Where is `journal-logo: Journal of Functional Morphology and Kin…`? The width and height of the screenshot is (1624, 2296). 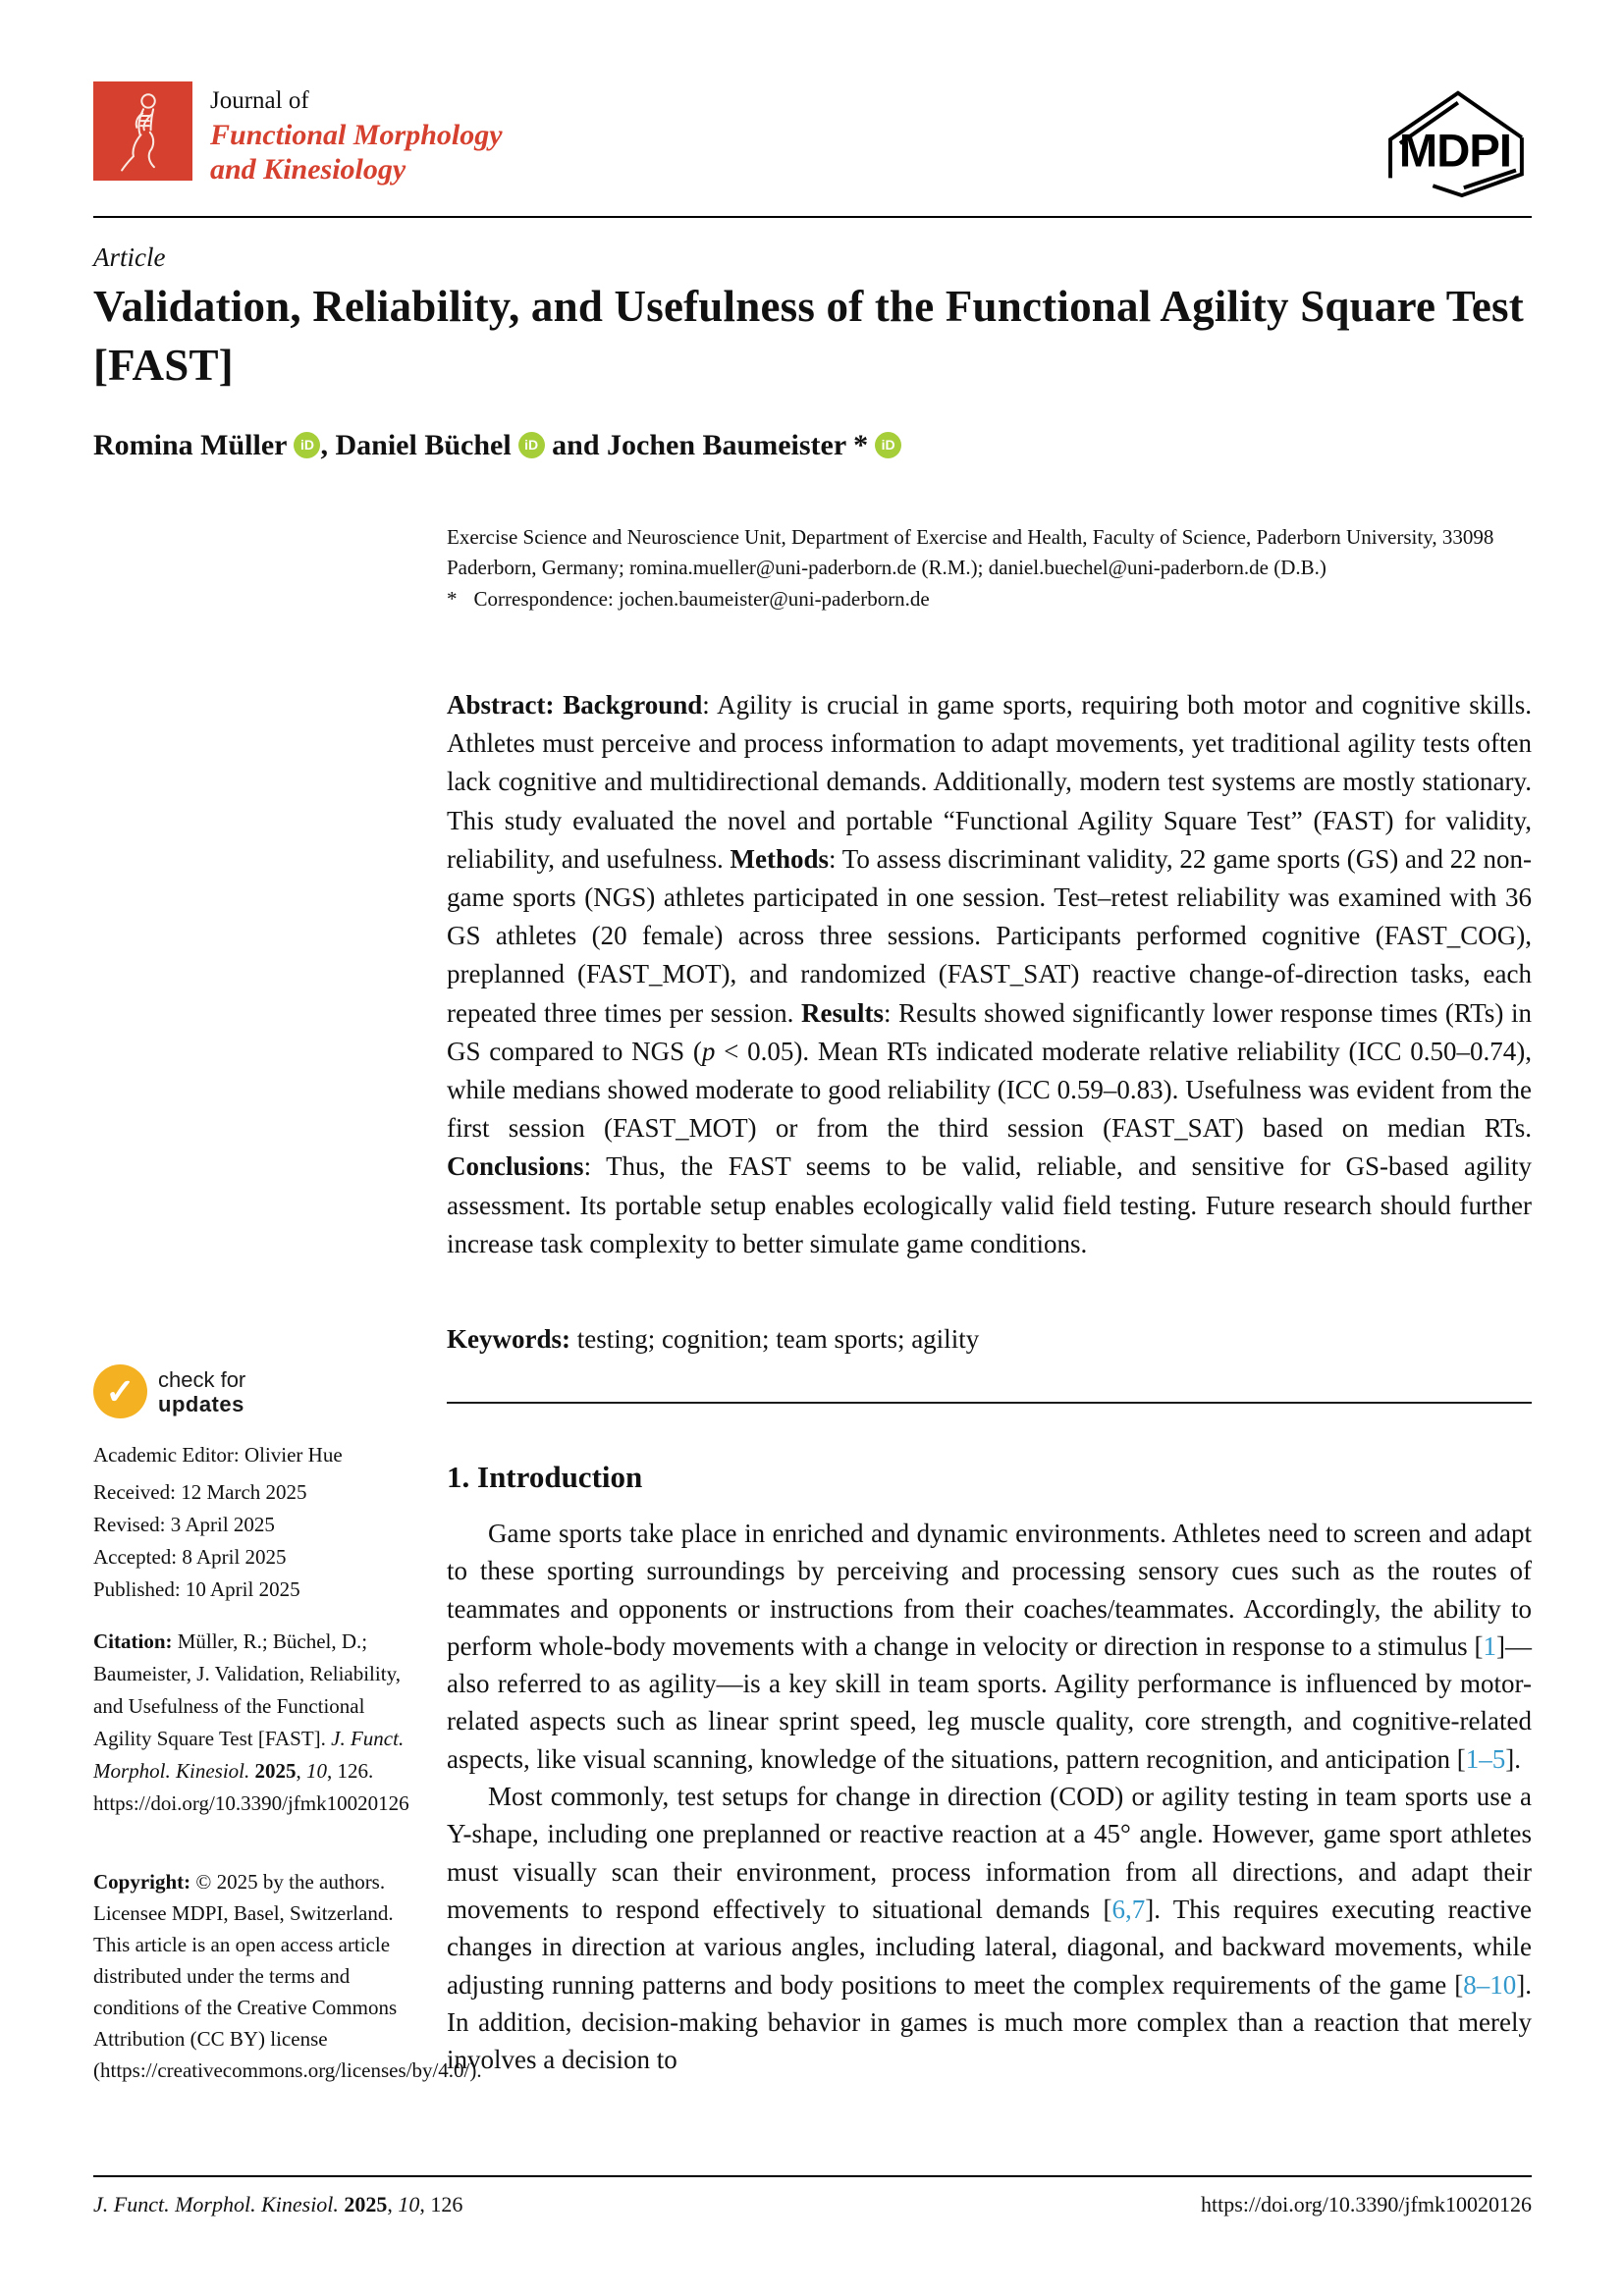
journal-logo: Journal of Functional Morphology and Kin… is located at coordinates (298, 134).